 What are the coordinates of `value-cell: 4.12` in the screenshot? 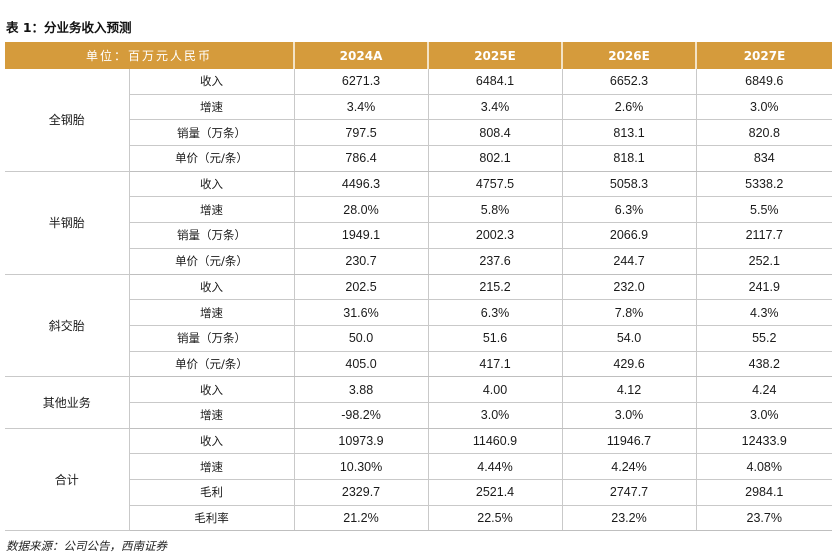 It's located at (629, 389).